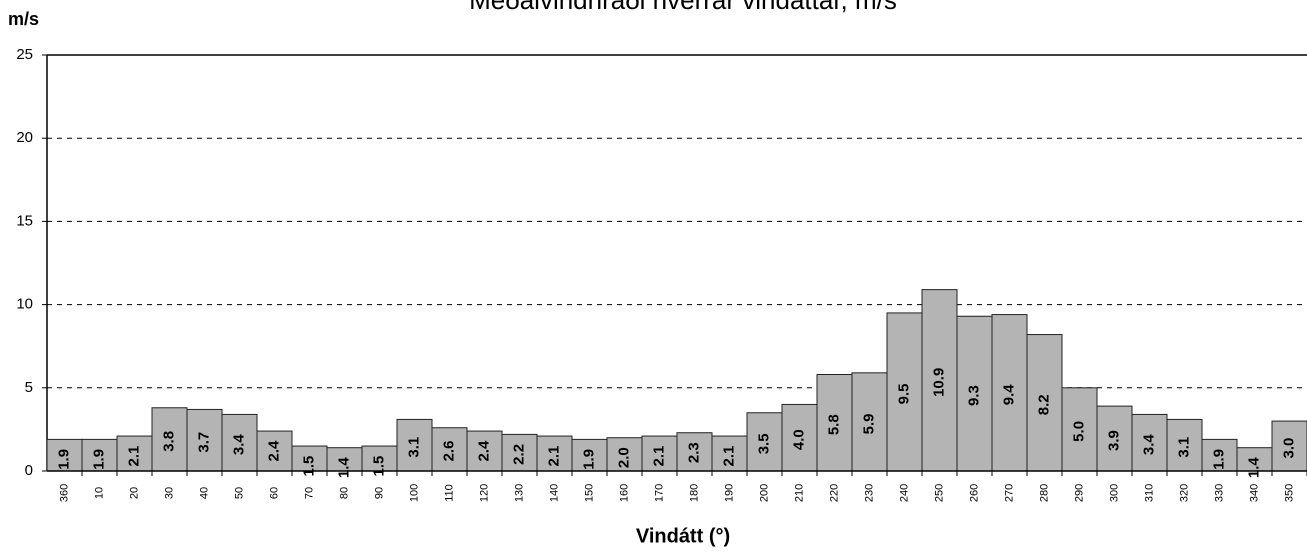  I want to click on x-tick-label: 330, so click(1219, 493).